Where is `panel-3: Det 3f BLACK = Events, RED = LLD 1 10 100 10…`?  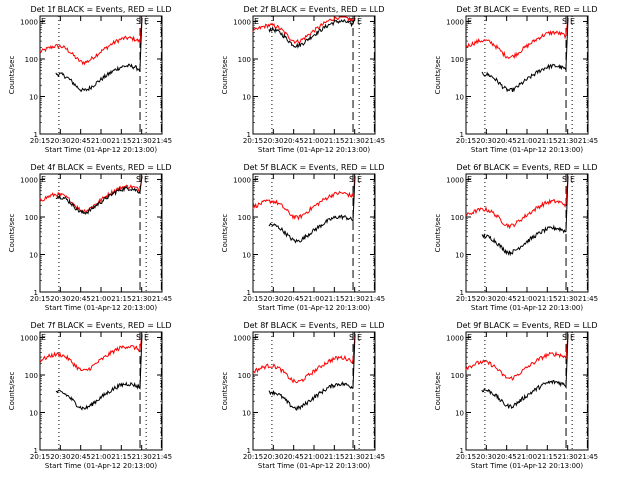
panel-3: Det 3f BLACK = Events, RED = LLD 1 10 100 10… is located at coordinates (516, 79).